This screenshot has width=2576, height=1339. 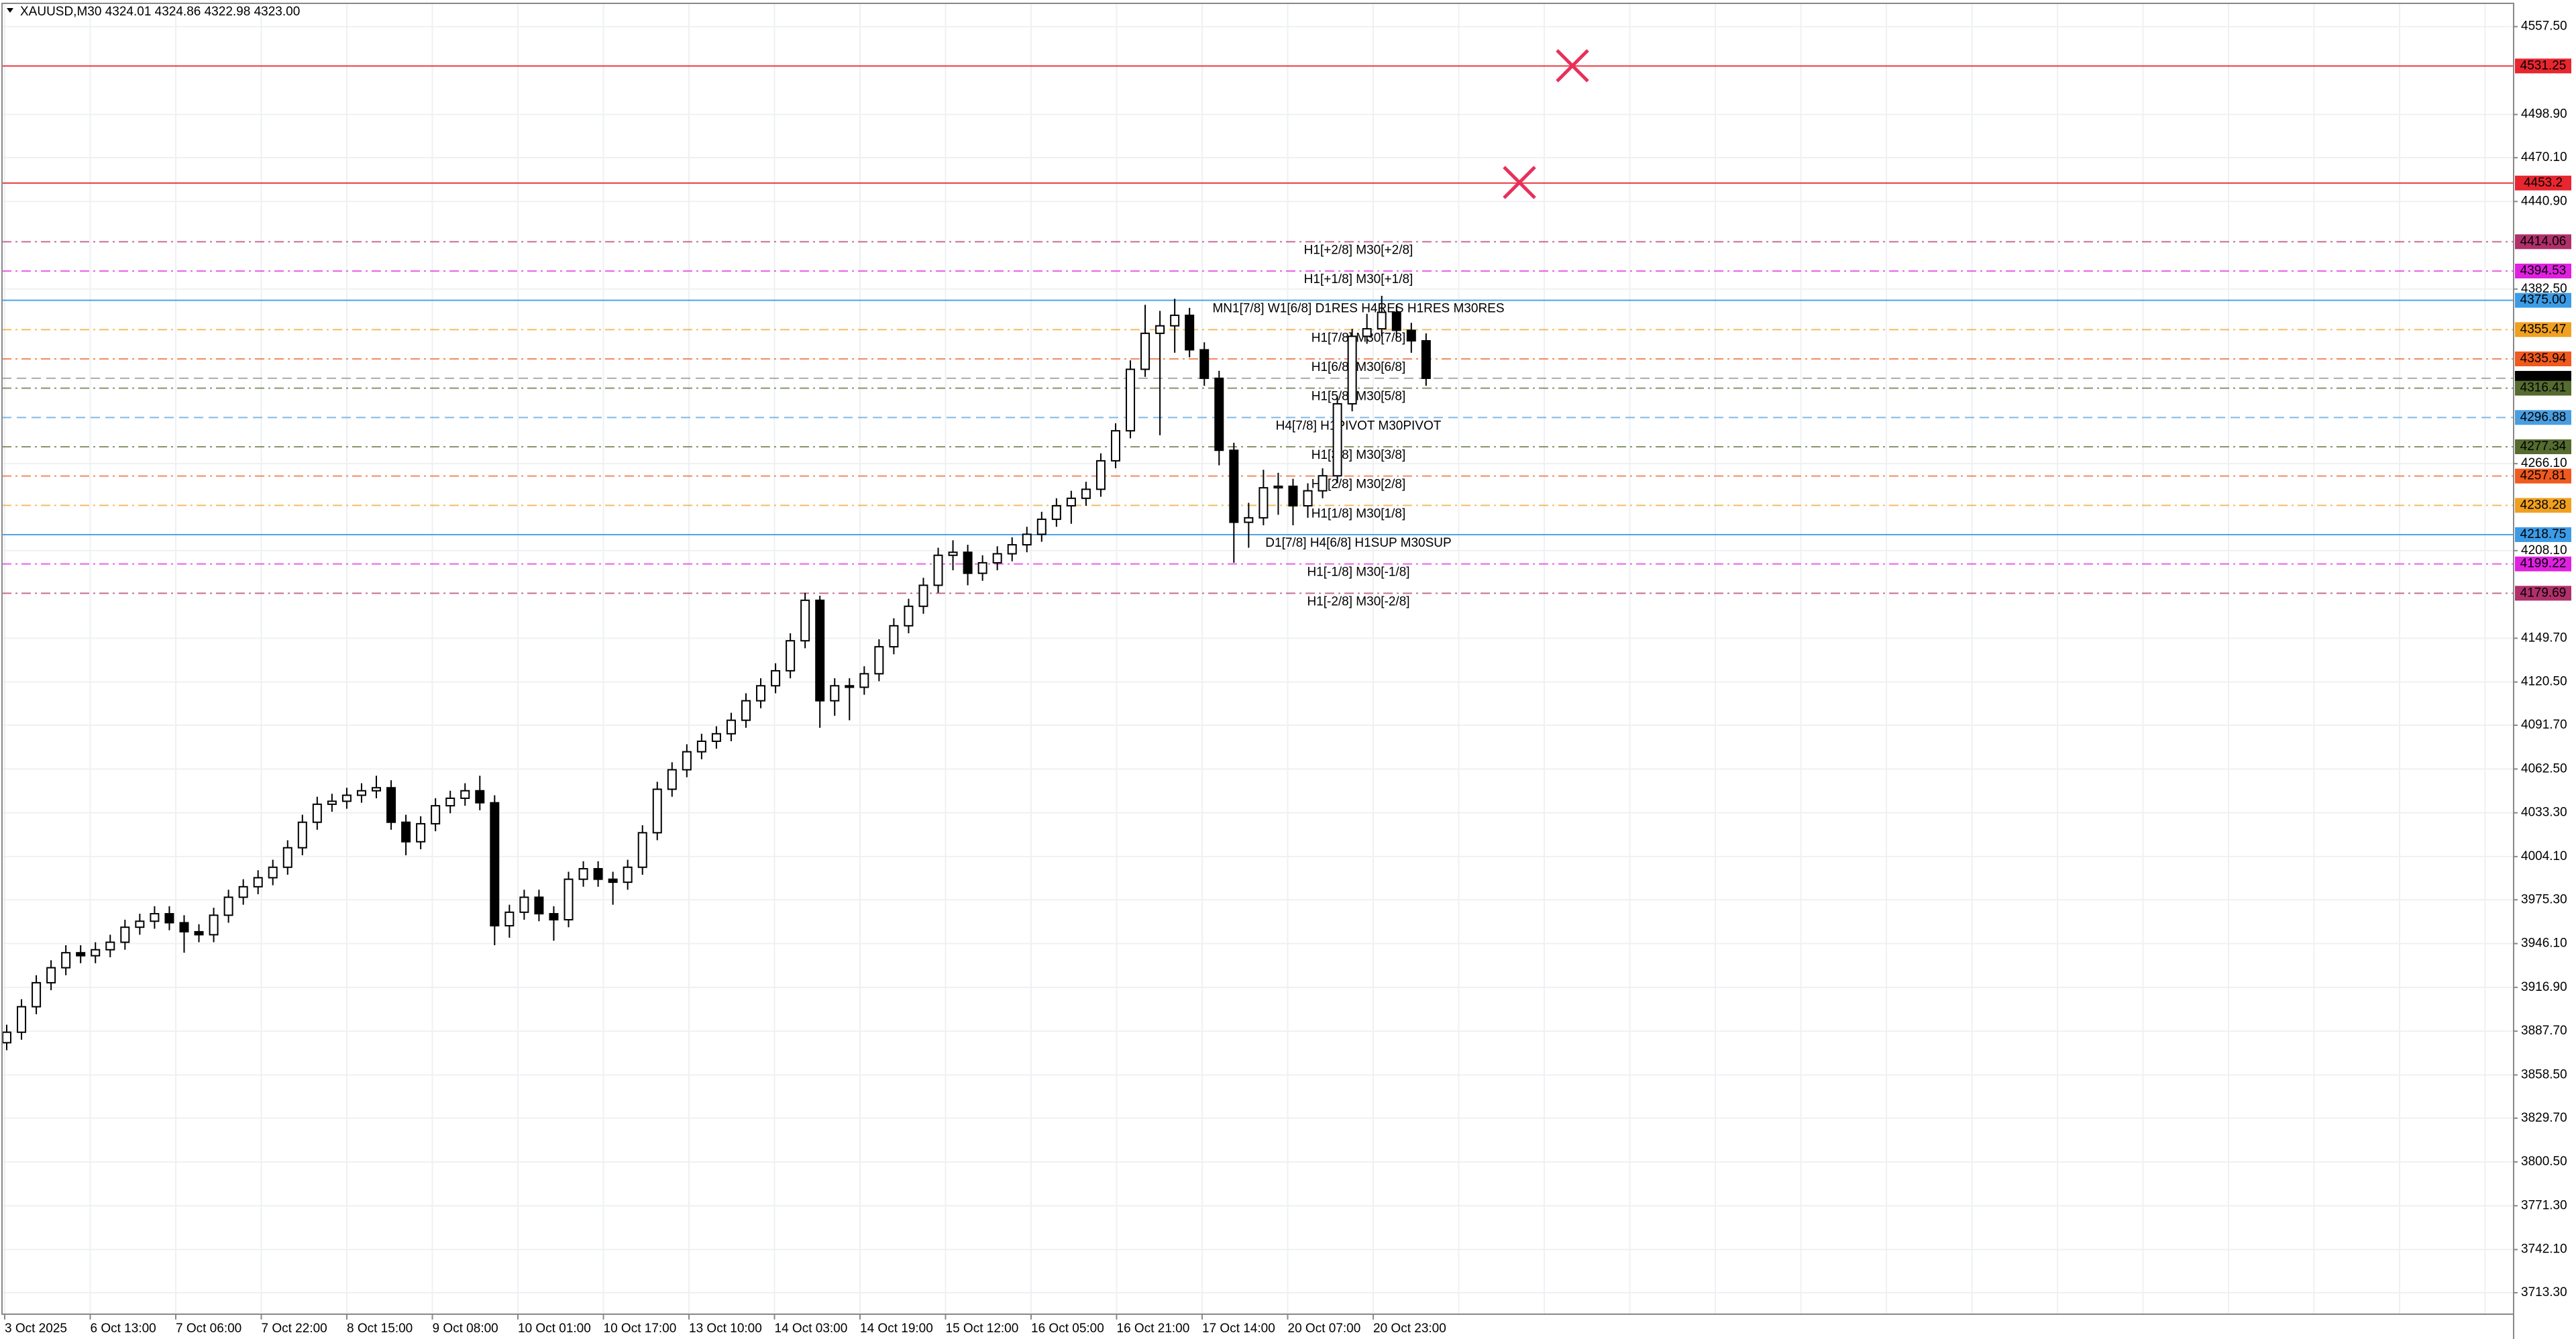 I want to click on level-text: H1[-2/8] M30[-2/8], so click(x=1358, y=601).